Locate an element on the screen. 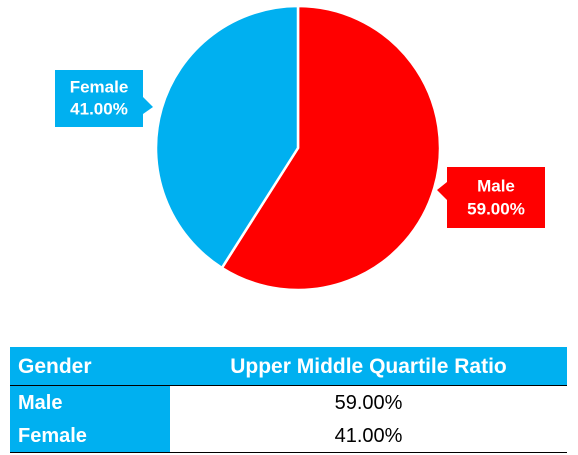 The image size is (578, 455). male-callout is located at coordinates (491, 197).